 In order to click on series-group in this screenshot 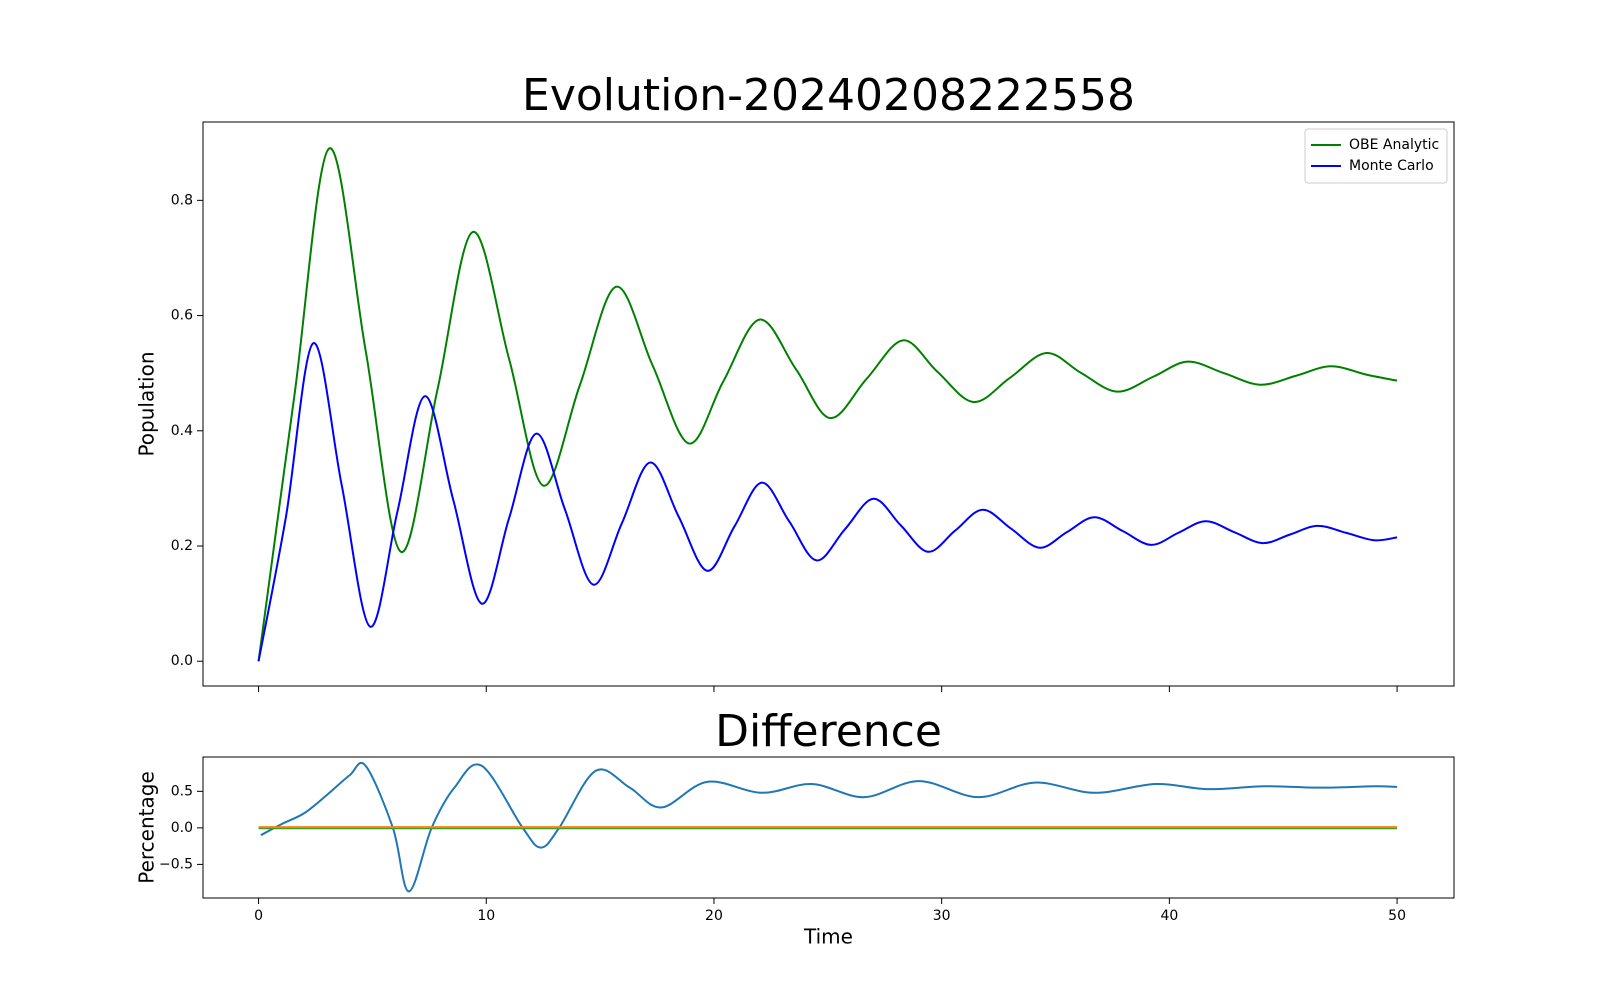, I will do `click(828, 827)`.